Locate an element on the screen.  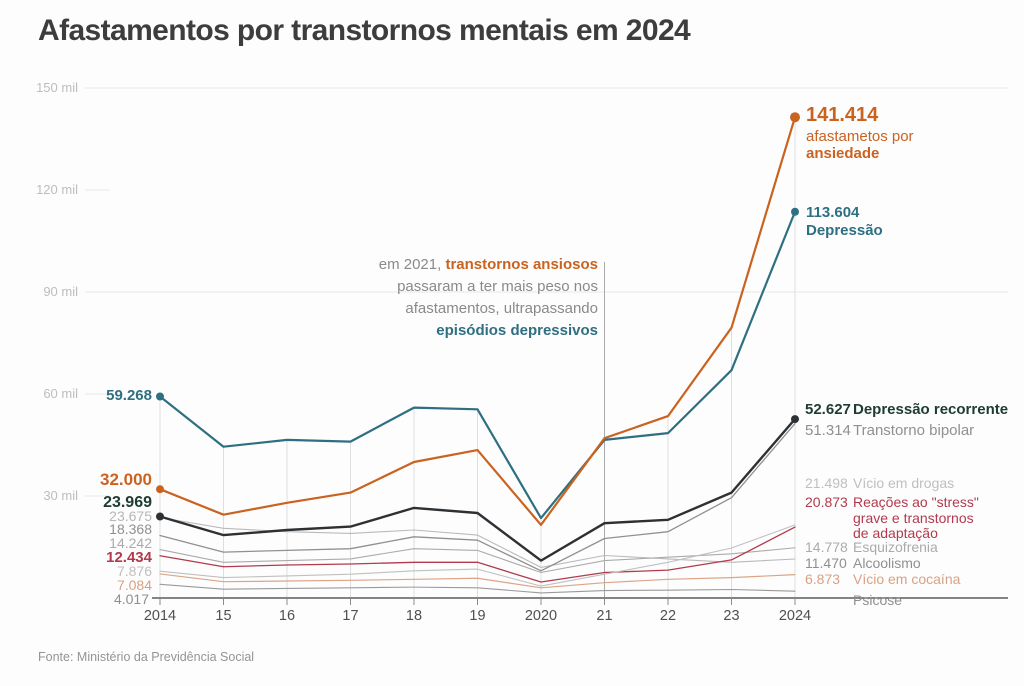
data-point-last-ansiedade is located at coordinates (795, 117).